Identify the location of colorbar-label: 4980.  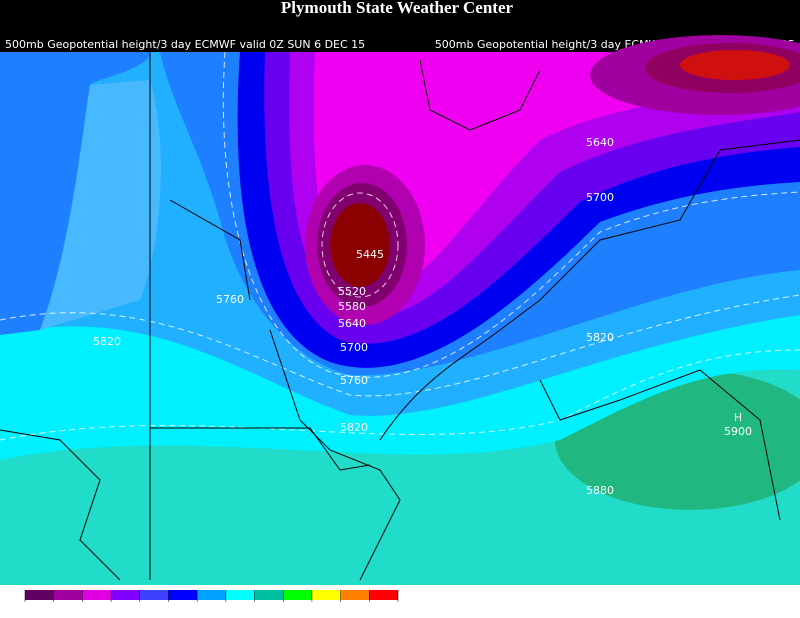
(82, 609).